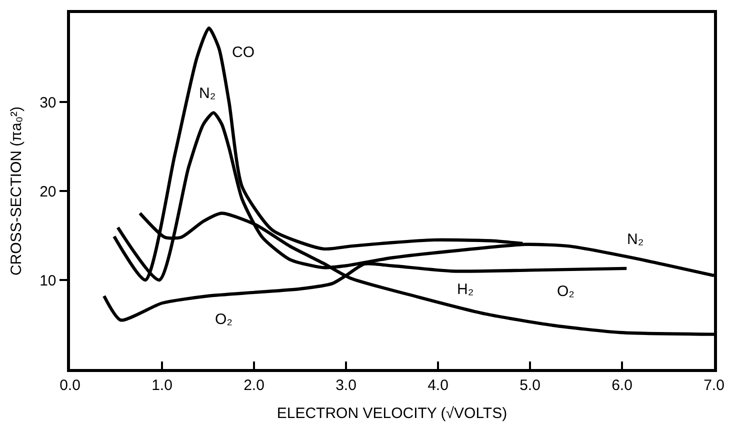 The height and width of the screenshot is (429, 734). What do you see at coordinates (243, 52) in the screenshot?
I see `series-label: CO` at bounding box center [243, 52].